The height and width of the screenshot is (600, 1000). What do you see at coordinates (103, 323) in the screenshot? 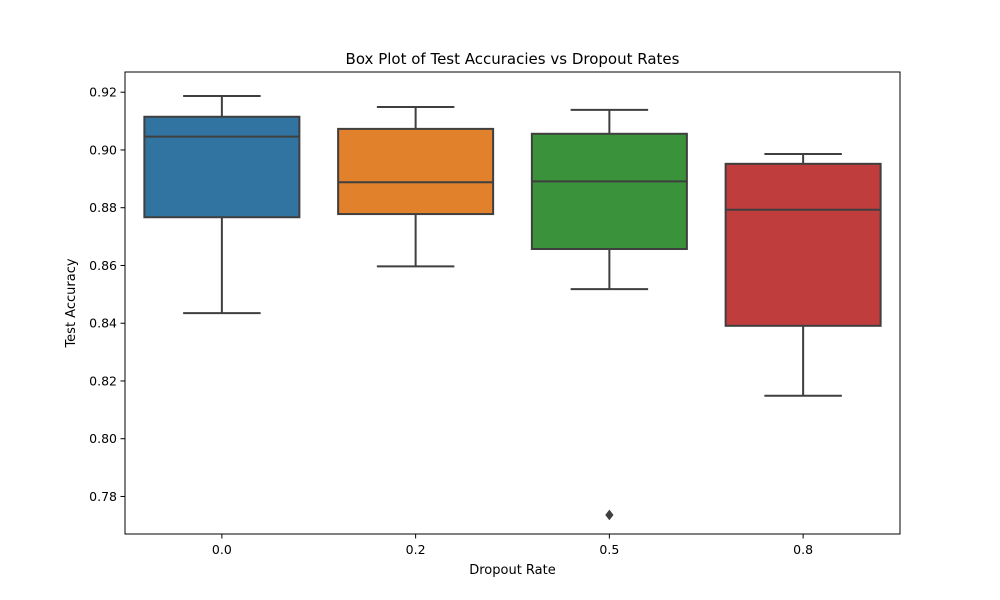
I see `y-tick-label: 0.84` at bounding box center [103, 323].